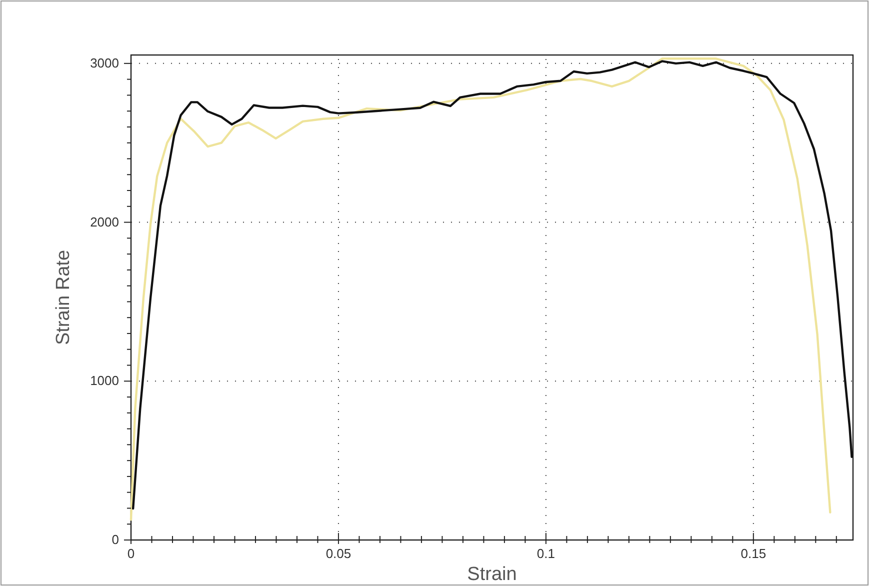 The height and width of the screenshot is (586, 869). I want to click on x-axis-title: Strain, so click(492, 574).